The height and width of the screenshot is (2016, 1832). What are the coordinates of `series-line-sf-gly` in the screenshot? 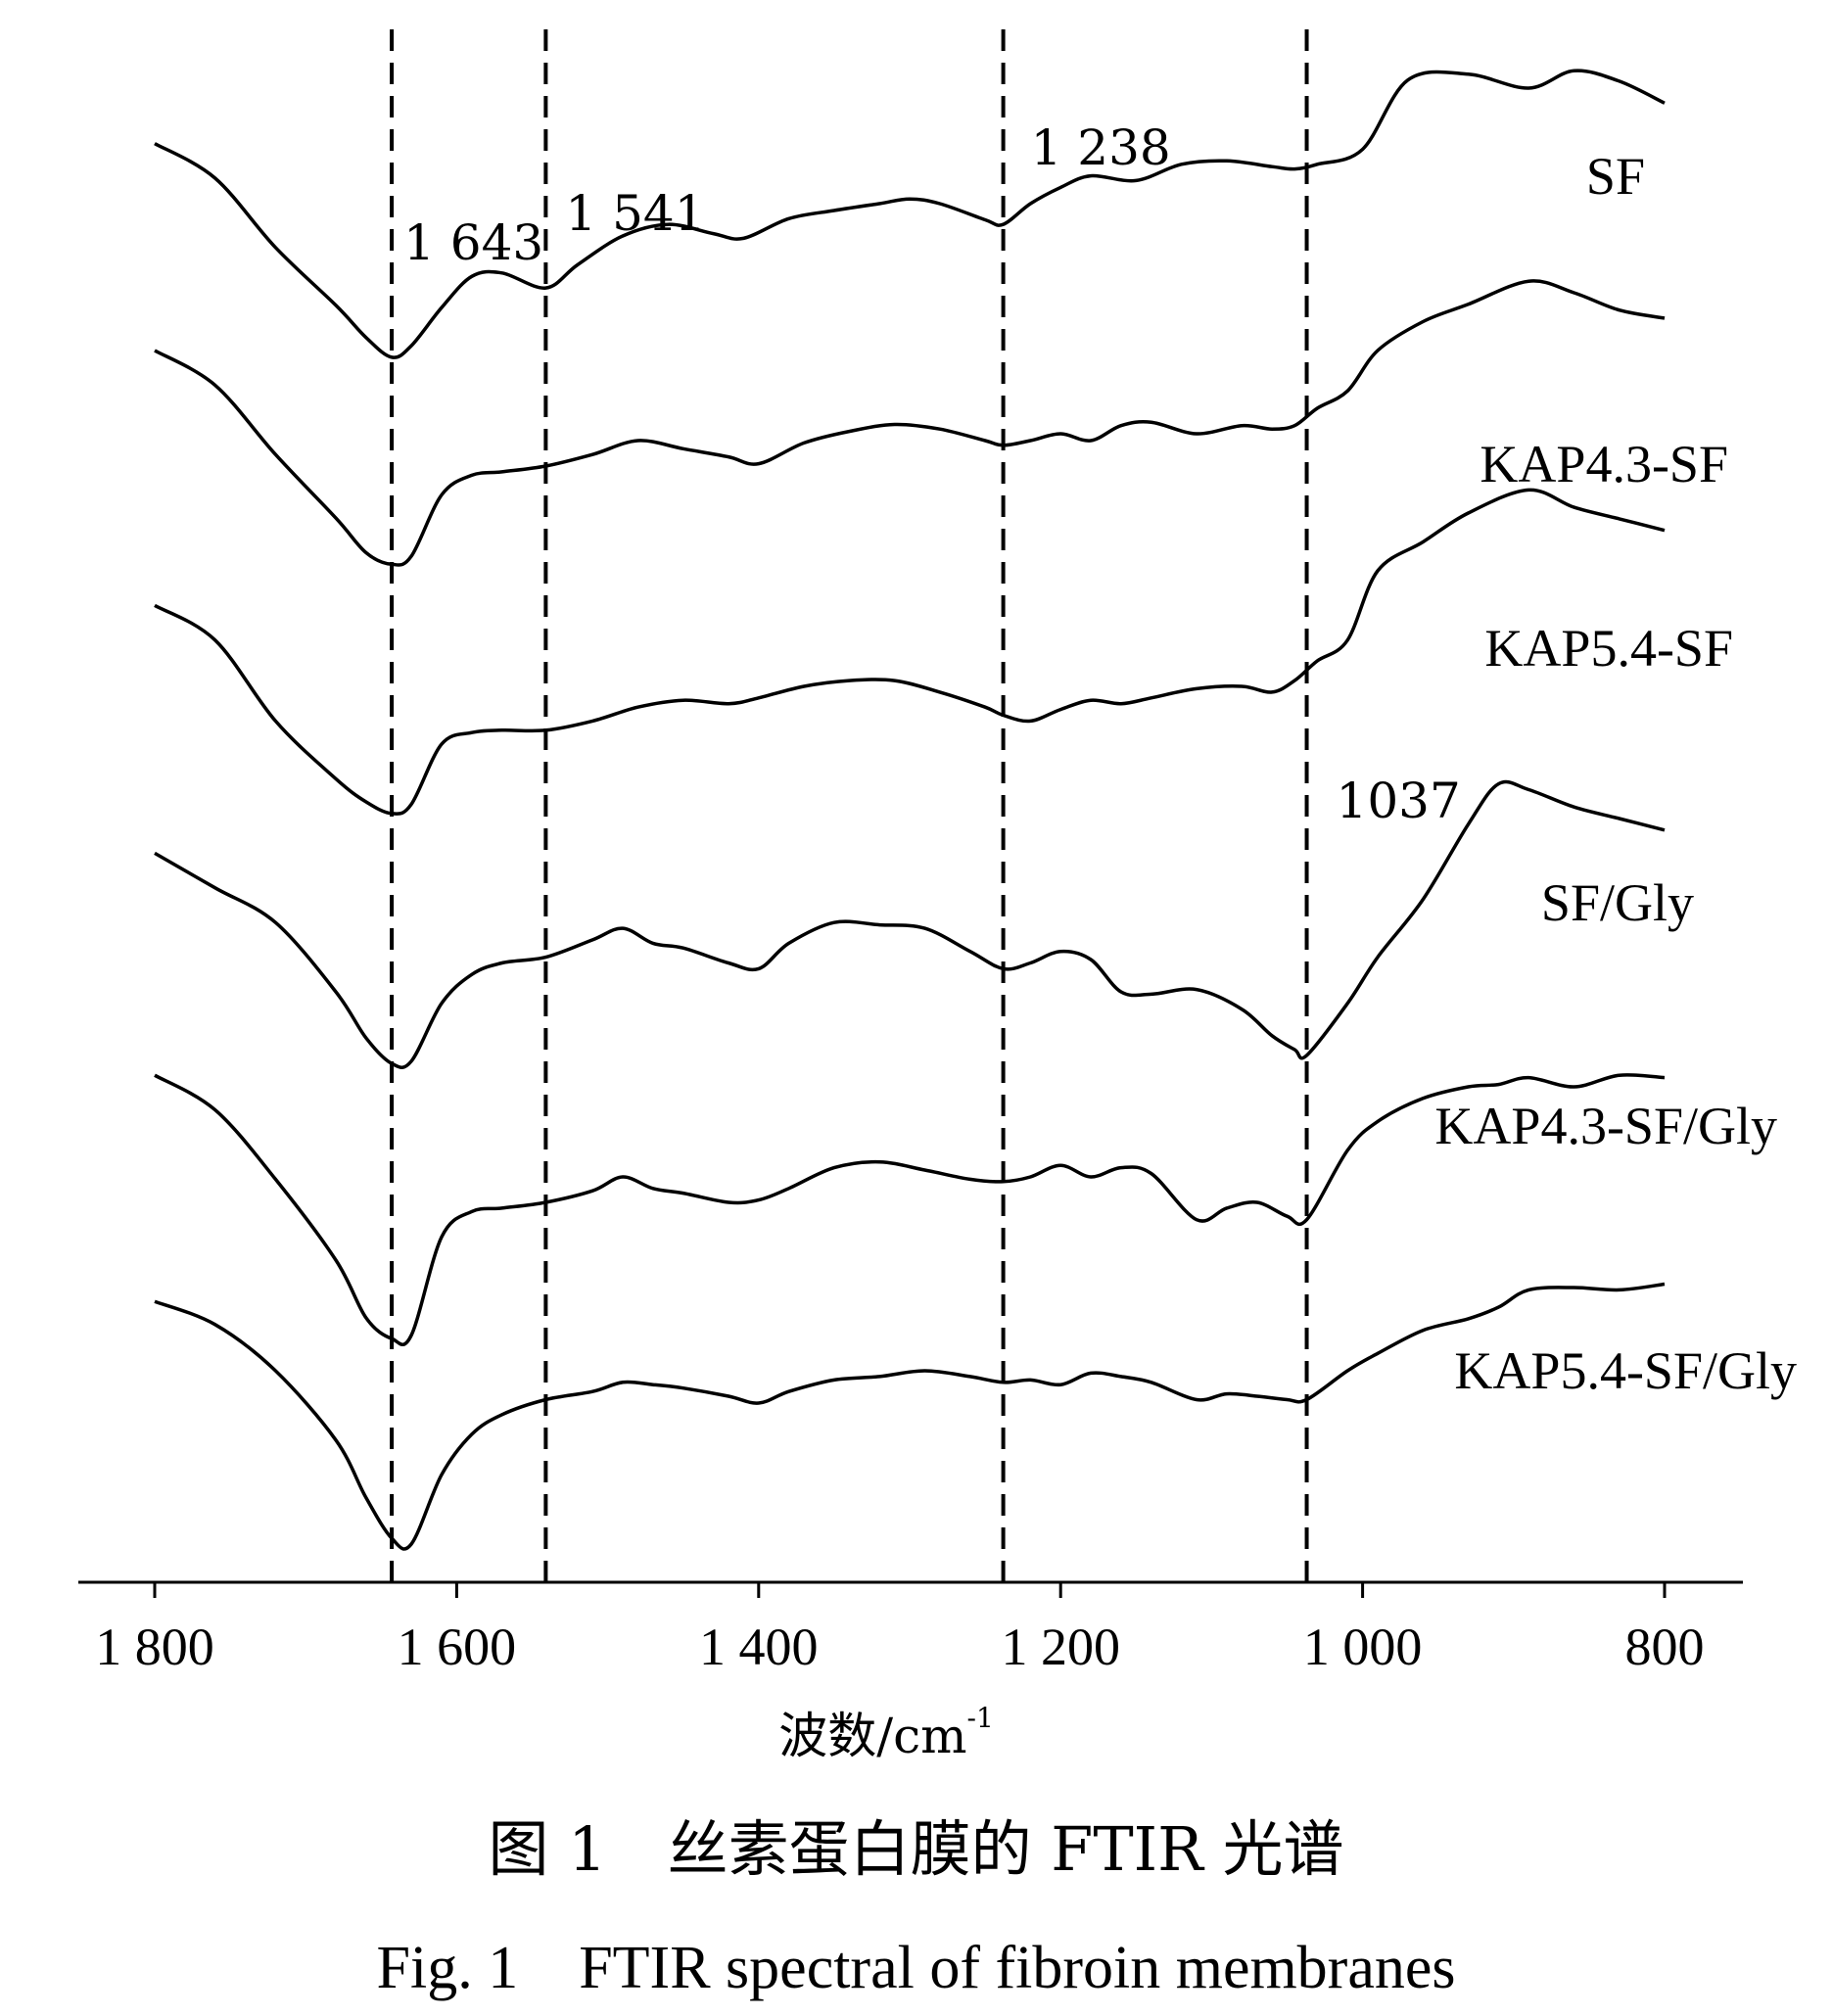 It's located at (910, 924).